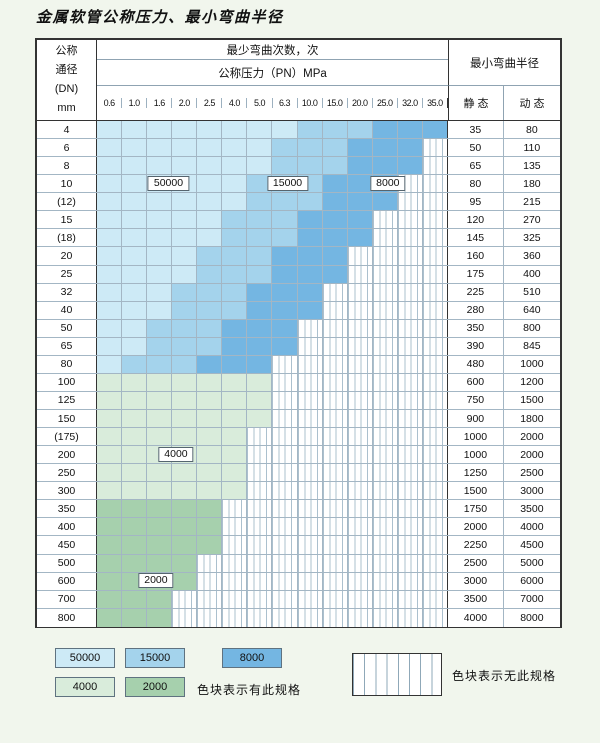 Image resolution: width=600 pixels, height=743 pixels. Describe the element at coordinates (67, 581) in the screenshot. I see `dn-cell: 600` at that location.